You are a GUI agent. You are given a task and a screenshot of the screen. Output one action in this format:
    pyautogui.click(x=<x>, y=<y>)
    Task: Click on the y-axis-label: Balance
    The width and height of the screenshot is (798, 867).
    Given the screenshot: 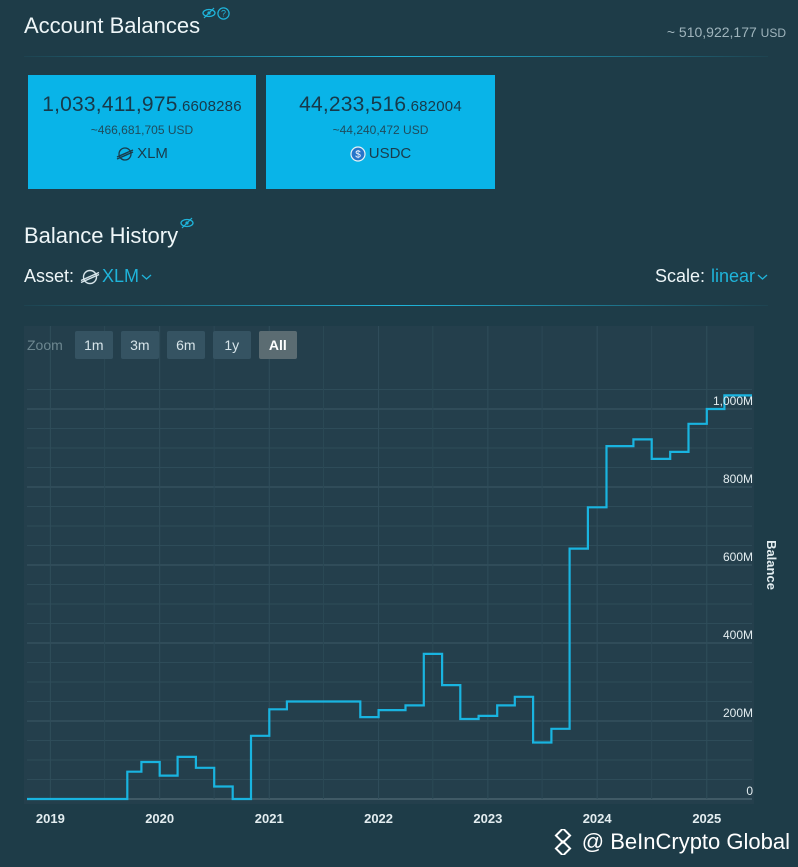 What is the action you would take?
    pyautogui.click(x=771, y=565)
    